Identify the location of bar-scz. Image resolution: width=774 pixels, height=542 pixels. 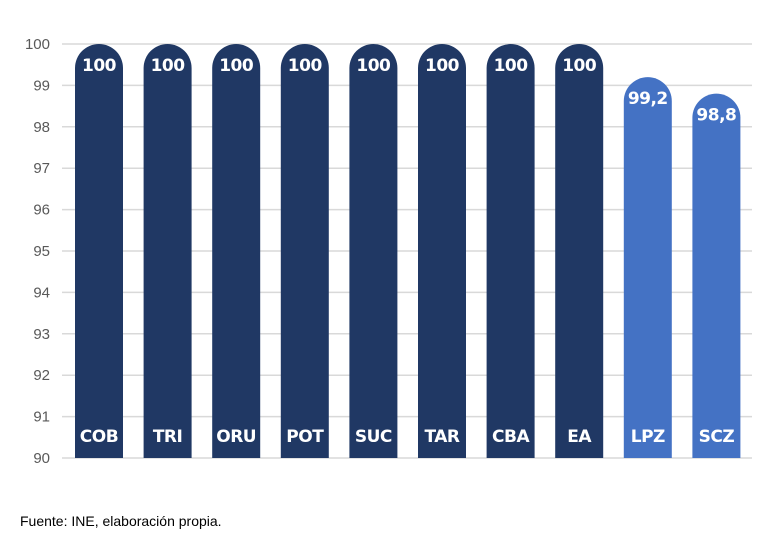
(716, 276).